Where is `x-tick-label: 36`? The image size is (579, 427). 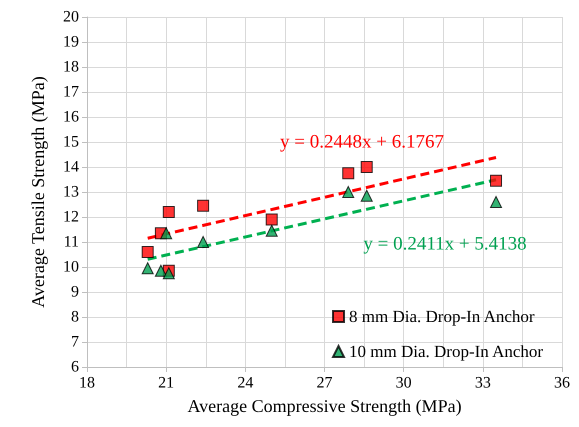
x-tick-label: 36 is located at coordinates (562, 383).